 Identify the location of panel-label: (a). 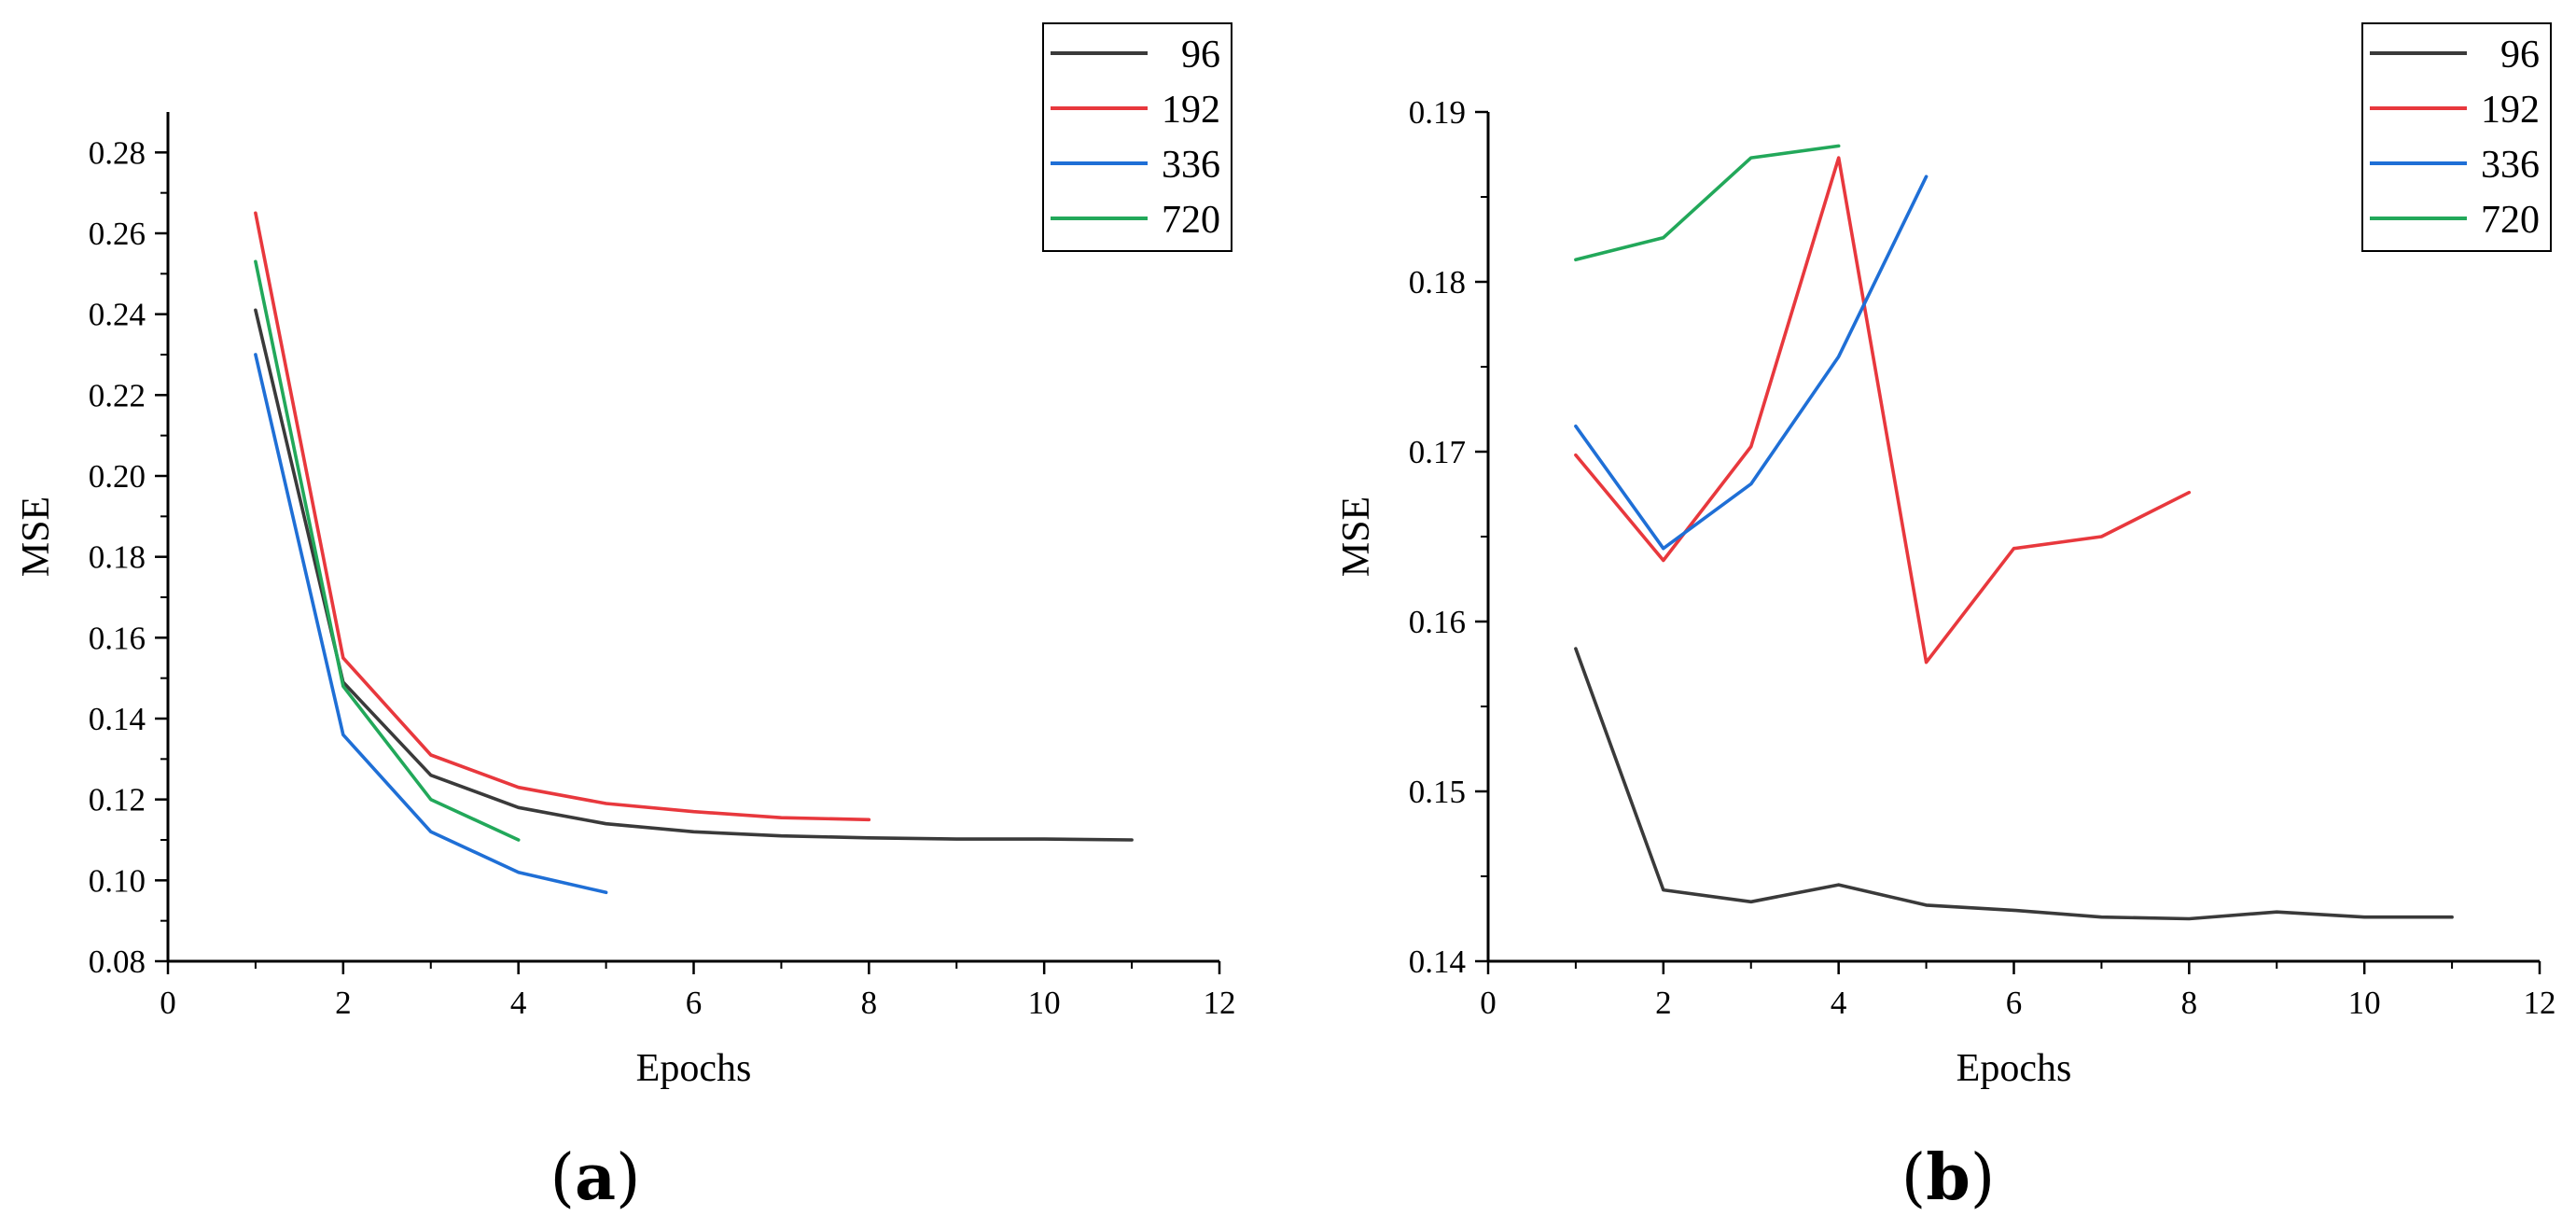
(595, 1177).